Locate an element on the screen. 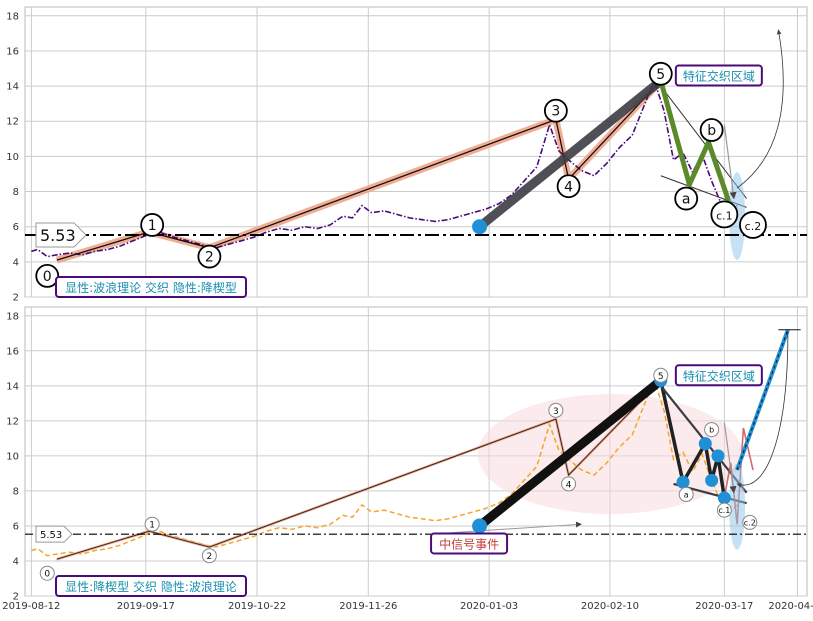 This screenshot has width=813, height=621. x-tick-label: 2020-02-10 is located at coordinates (610, 606).